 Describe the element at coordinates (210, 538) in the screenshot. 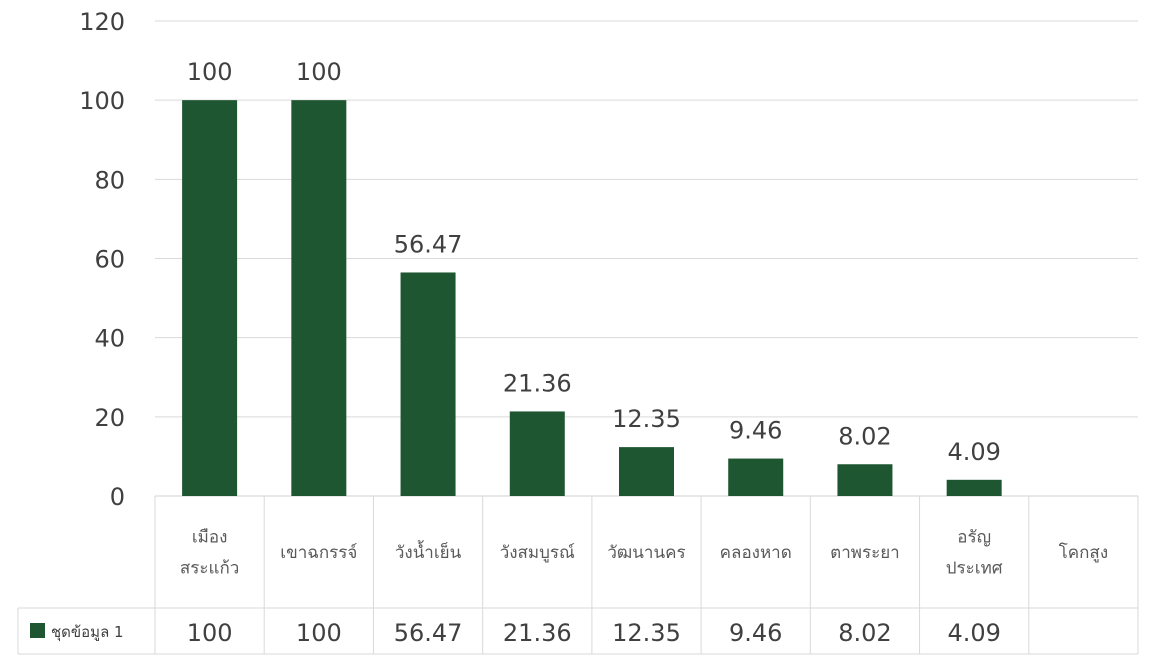

I see `category-label: เมือง` at that location.